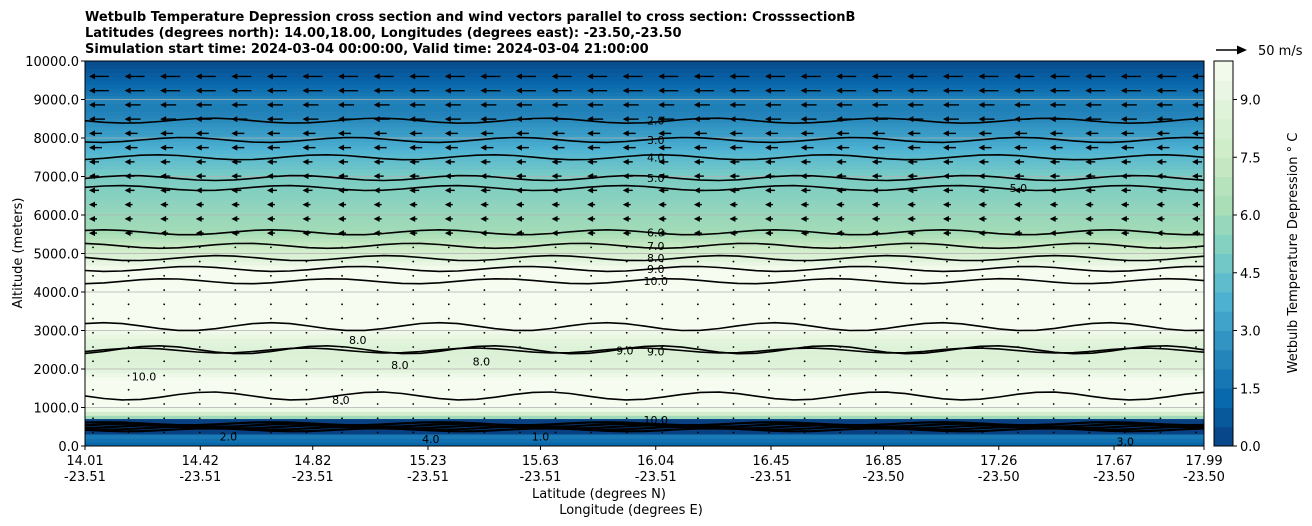 Image resolution: width=1312 pixels, height=526 pixels. What do you see at coordinates (1019, 188) in the screenshot?
I see `contour-label: 5.0` at bounding box center [1019, 188].